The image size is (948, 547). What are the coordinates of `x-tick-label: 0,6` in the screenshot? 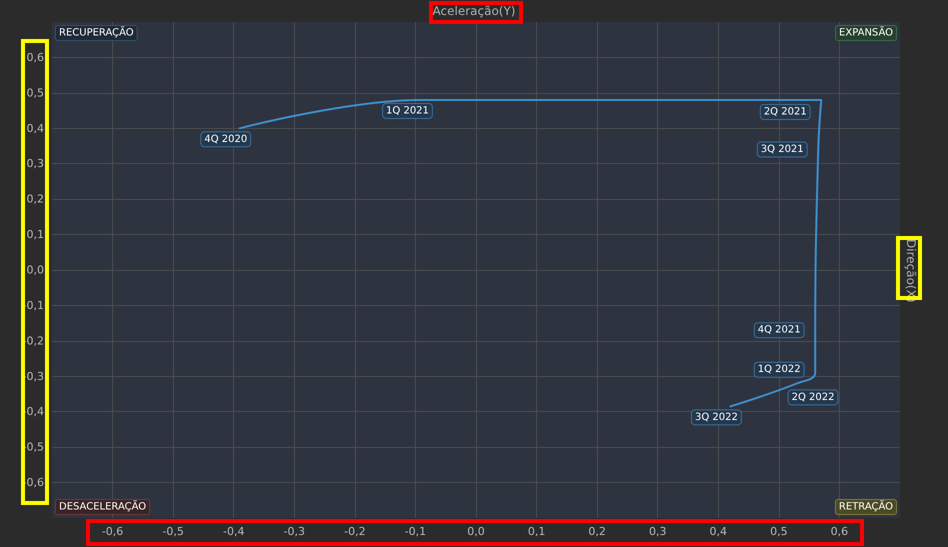 It's located at (839, 531).